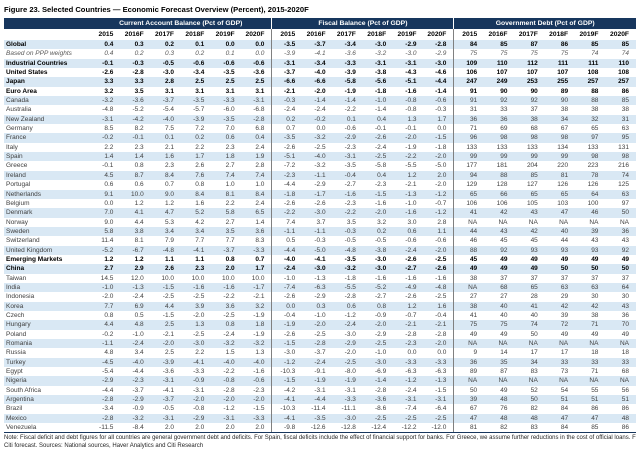 This screenshot has width=640, height=465. I want to click on value-cell: 68, so click(534, 129).